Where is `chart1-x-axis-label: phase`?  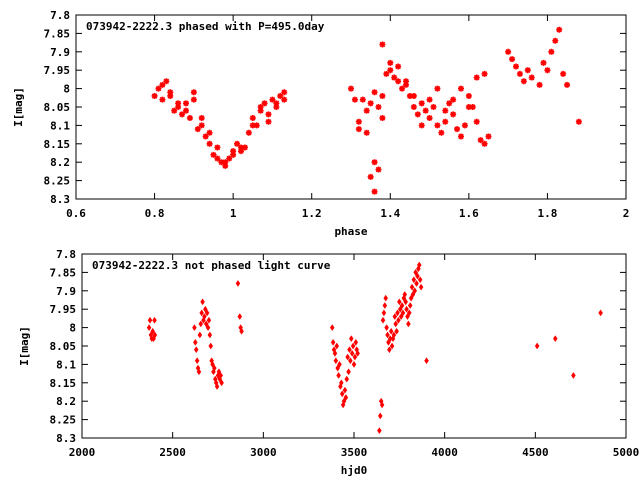
chart1-x-axis-label: phase is located at coordinates (350, 231).